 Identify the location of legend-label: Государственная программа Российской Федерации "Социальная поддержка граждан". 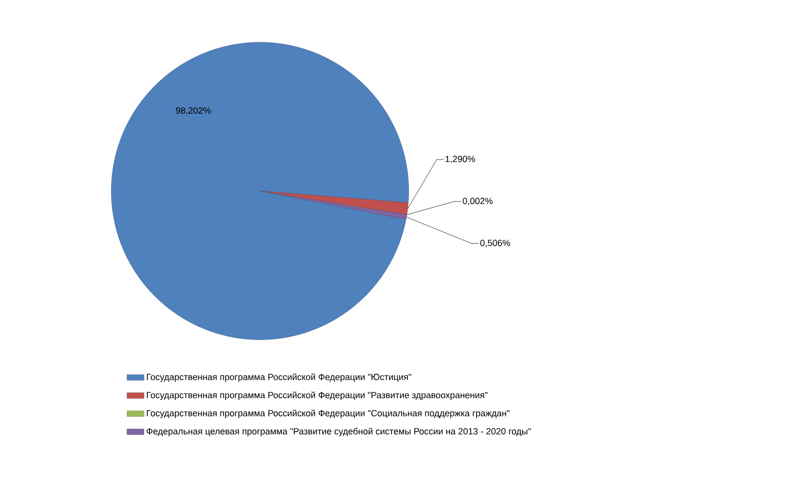
(328, 414).